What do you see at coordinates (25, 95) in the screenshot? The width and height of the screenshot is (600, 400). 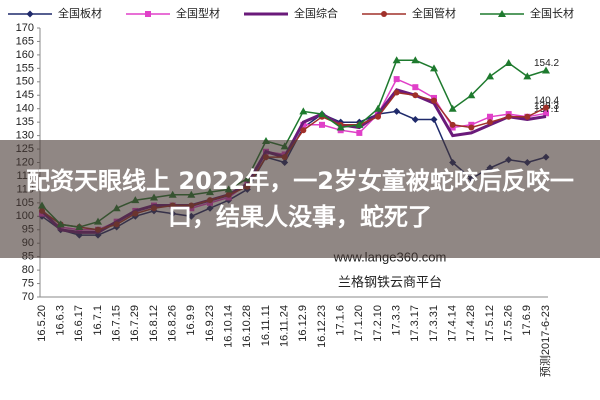 I see `y-tick-label: 145` at bounding box center [25, 95].